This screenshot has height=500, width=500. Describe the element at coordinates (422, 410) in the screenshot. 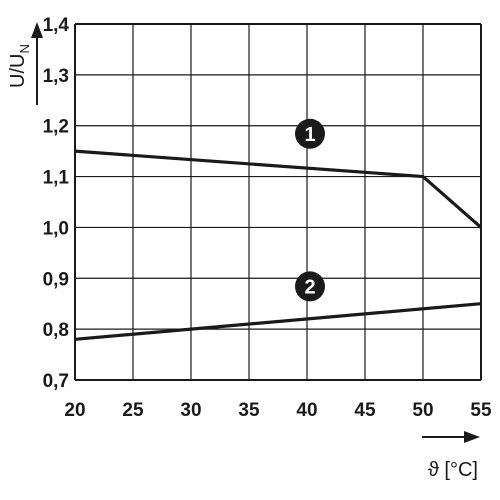

I see `x-tick-label: 50` at that location.